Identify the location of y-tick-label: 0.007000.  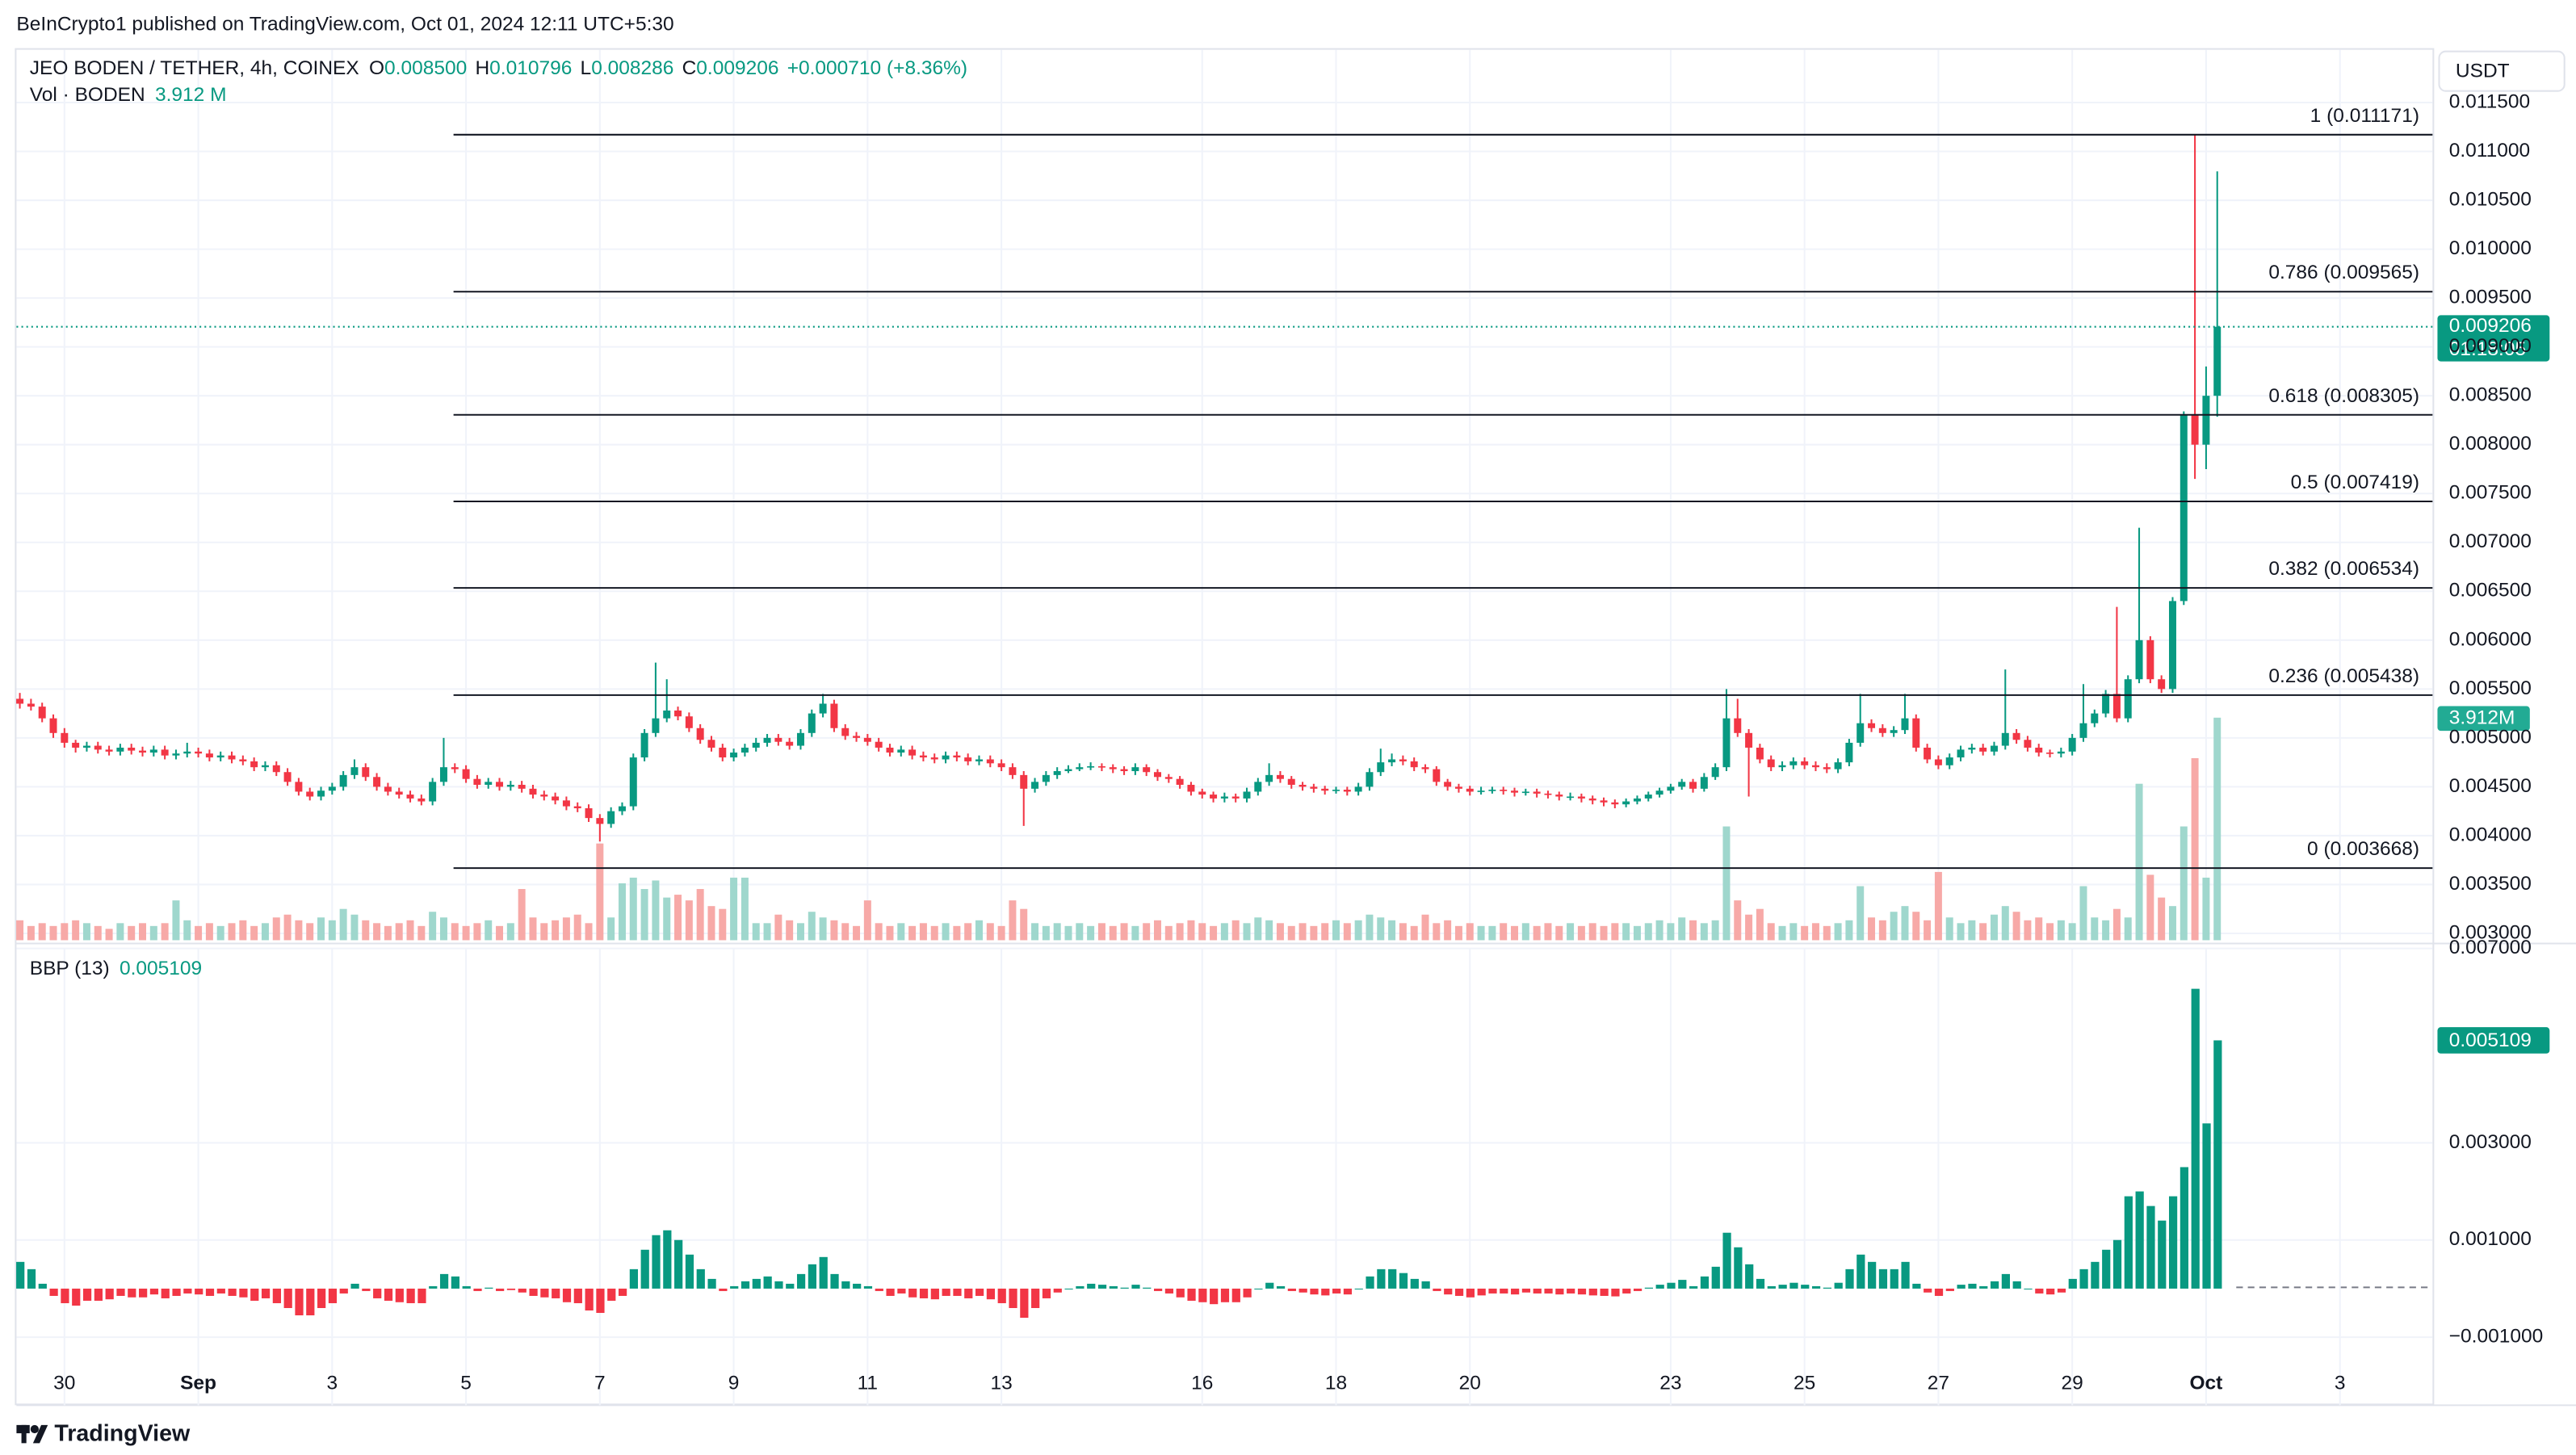
(2490, 541).